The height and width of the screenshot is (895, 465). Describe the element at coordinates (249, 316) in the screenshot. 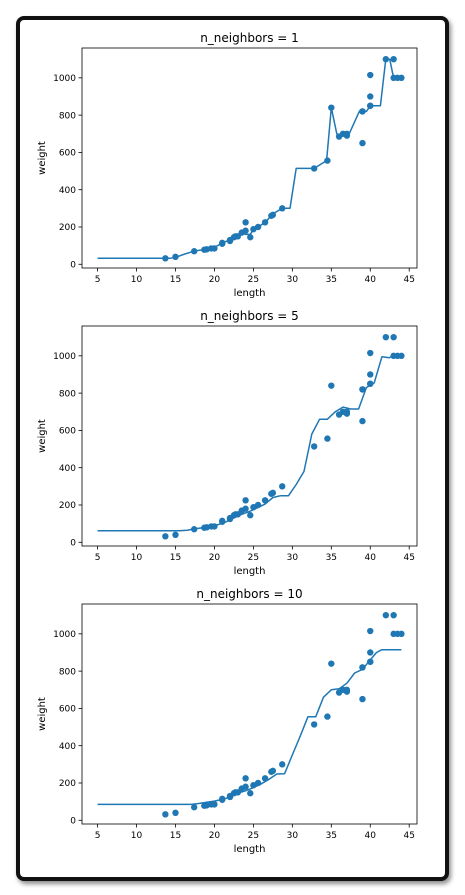

I see `chart-title: n_neighbors = 5` at that location.